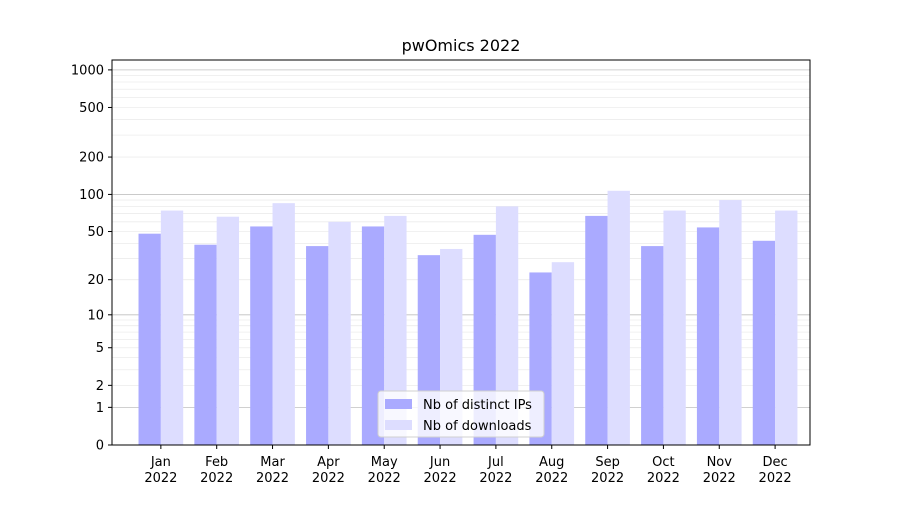  Describe the element at coordinates (507, 325) in the screenshot. I see `bar-downloads-jul` at that location.